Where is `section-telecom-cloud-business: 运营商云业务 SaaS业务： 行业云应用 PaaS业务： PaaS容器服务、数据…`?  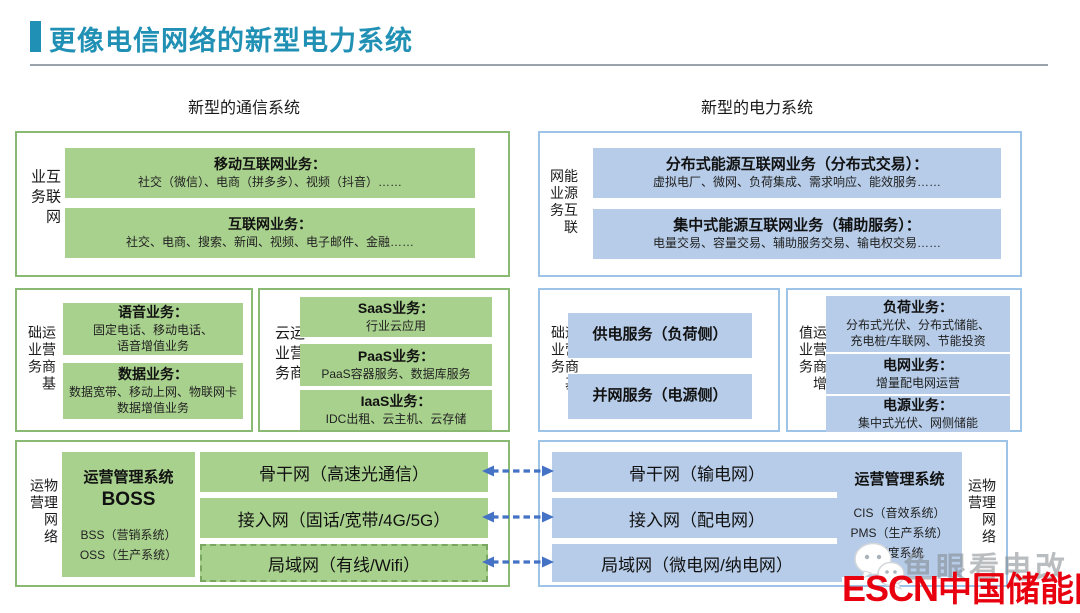
section-telecom-cloud-business: 运营商云业务 SaaS业务： 行业云应用 PaaS业务： PaaS容器服务、数据… is located at coordinates (384, 360).